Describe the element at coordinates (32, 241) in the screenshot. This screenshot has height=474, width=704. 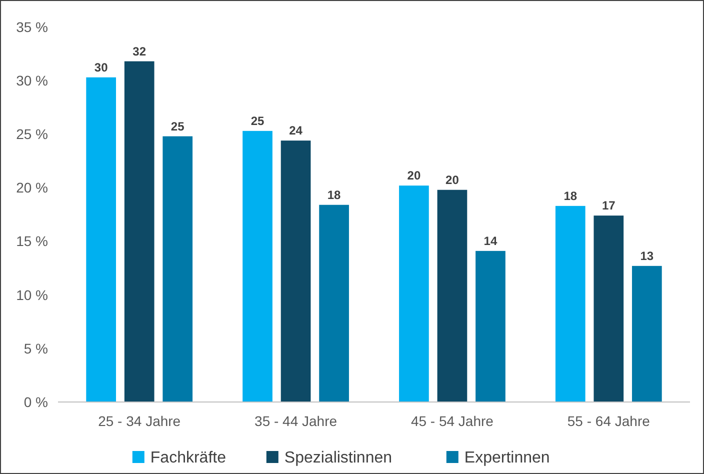
I see `y-tick-label: 15 %` at that location.